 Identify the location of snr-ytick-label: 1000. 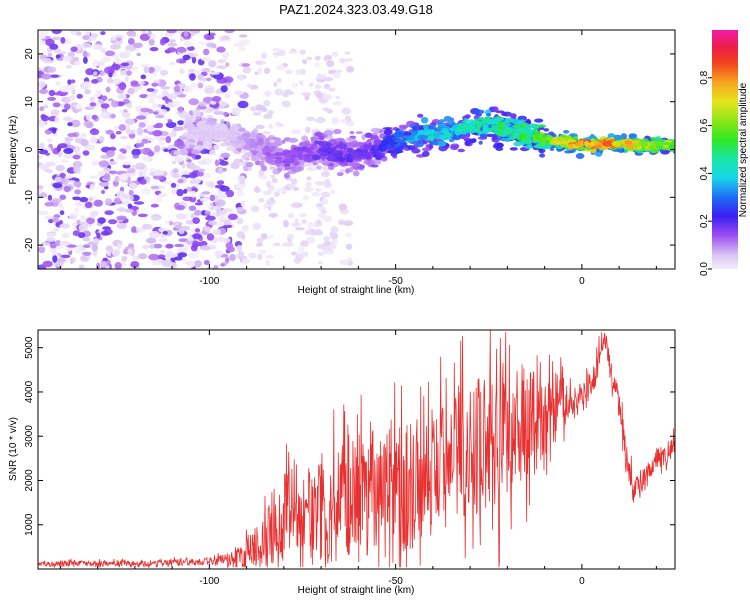
(29, 524).